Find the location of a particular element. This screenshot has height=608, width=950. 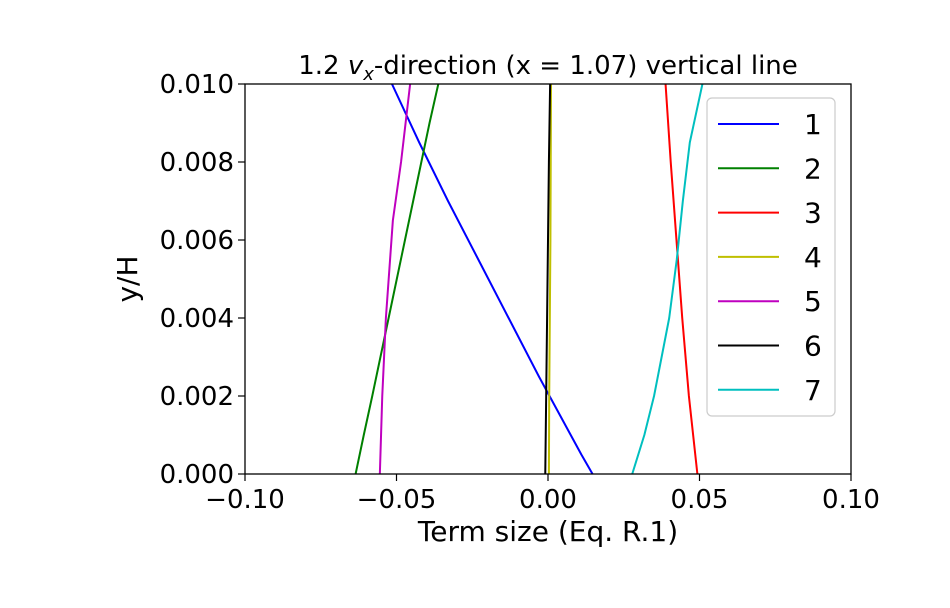

x-tick-label: 0.05 is located at coordinates (700, 500).